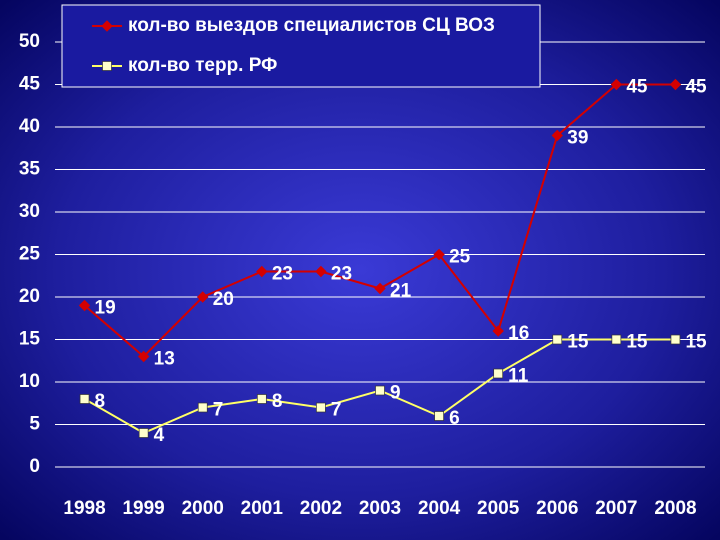 The width and height of the screenshot is (720, 540). Describe the element at coordinates (105, 308) in the screenshot. I see `data-label: 19` at that location.